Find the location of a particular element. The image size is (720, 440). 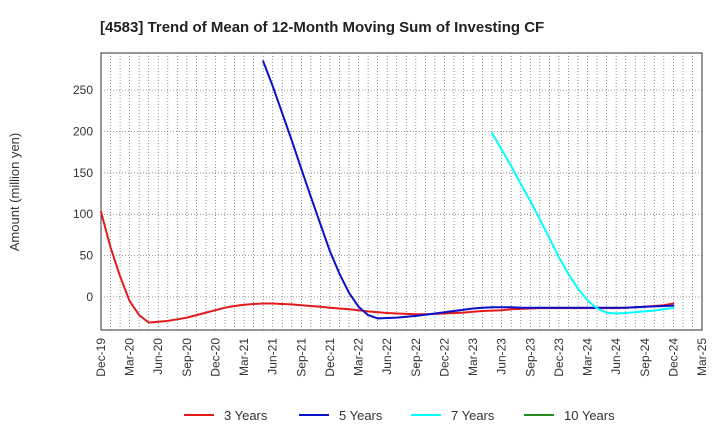

x-tick-label: Sep-23 is located at coordinates (530, 357).